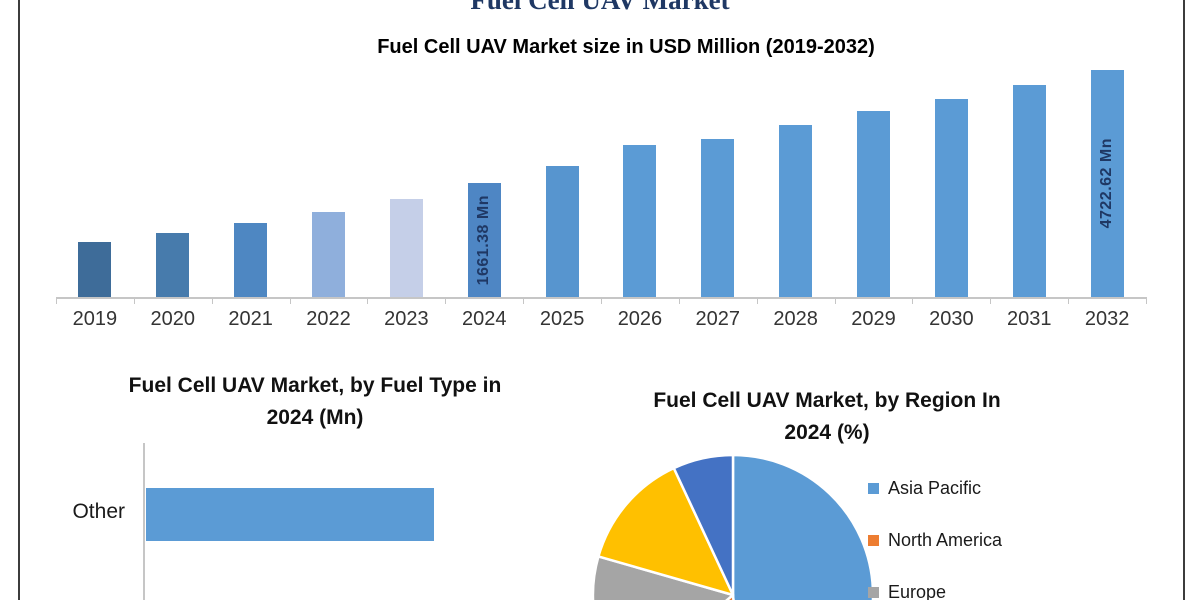 The width and height of the screenshot is (1200, 600). I want to click on x-axis-label-2022: 2022, so click(328, 319).